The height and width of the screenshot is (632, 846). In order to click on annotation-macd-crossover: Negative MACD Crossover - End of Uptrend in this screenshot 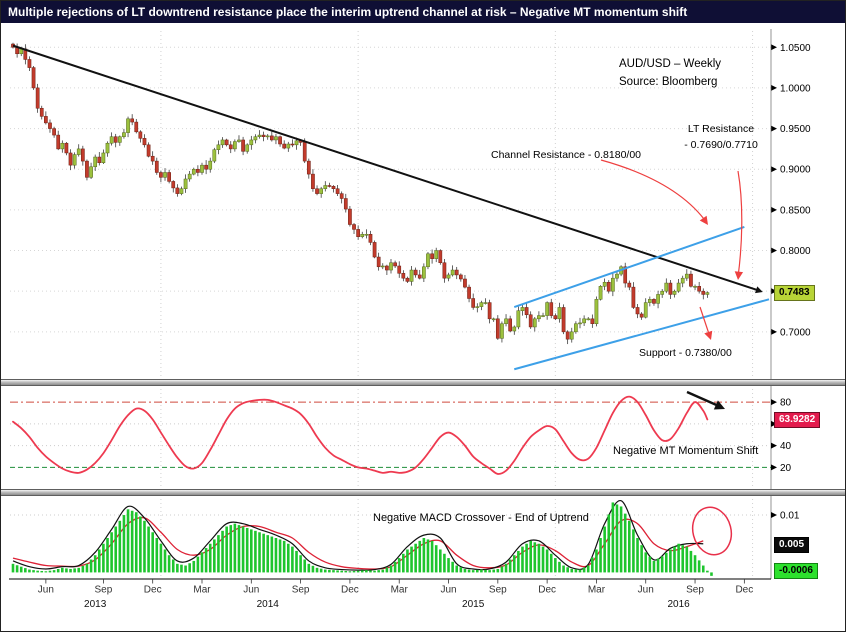, I will do `click(481, 518)`.